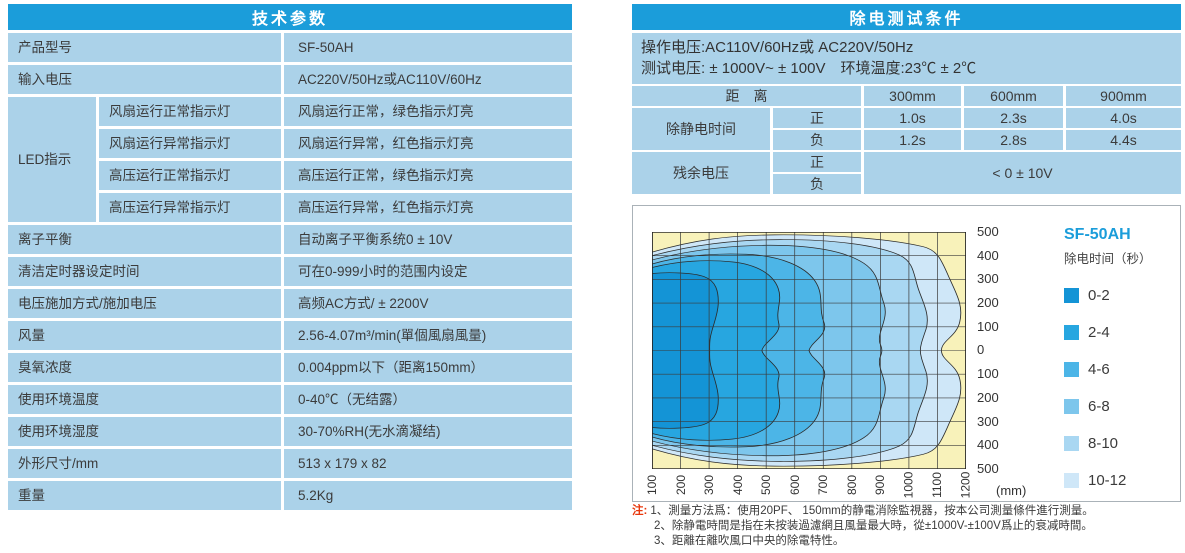  I want to click on table-row: 风扇运行异常指示灯 风扇运行异常，红色指示灯亮, so click(290, 143).